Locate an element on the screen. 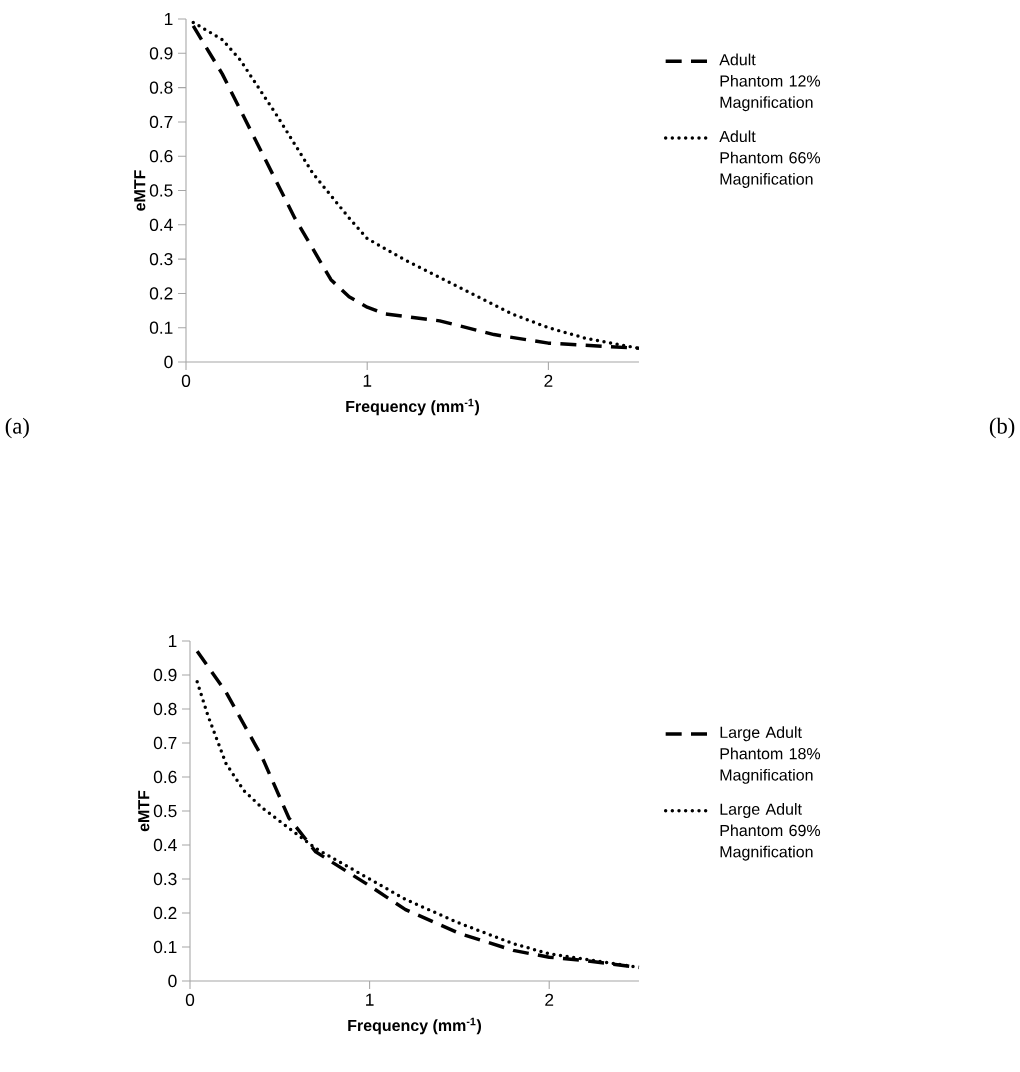  text: (b) is located at coordinates (1002, 428).